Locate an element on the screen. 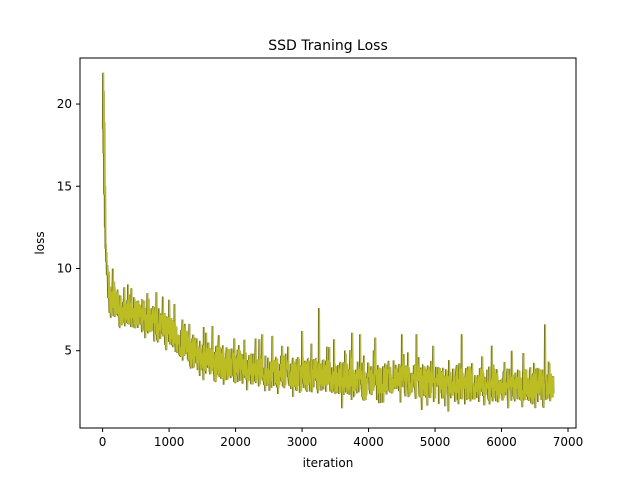 This screenshot has width=640, height=480. x-tick-label: 4000 is located at coordinates (368, 442).